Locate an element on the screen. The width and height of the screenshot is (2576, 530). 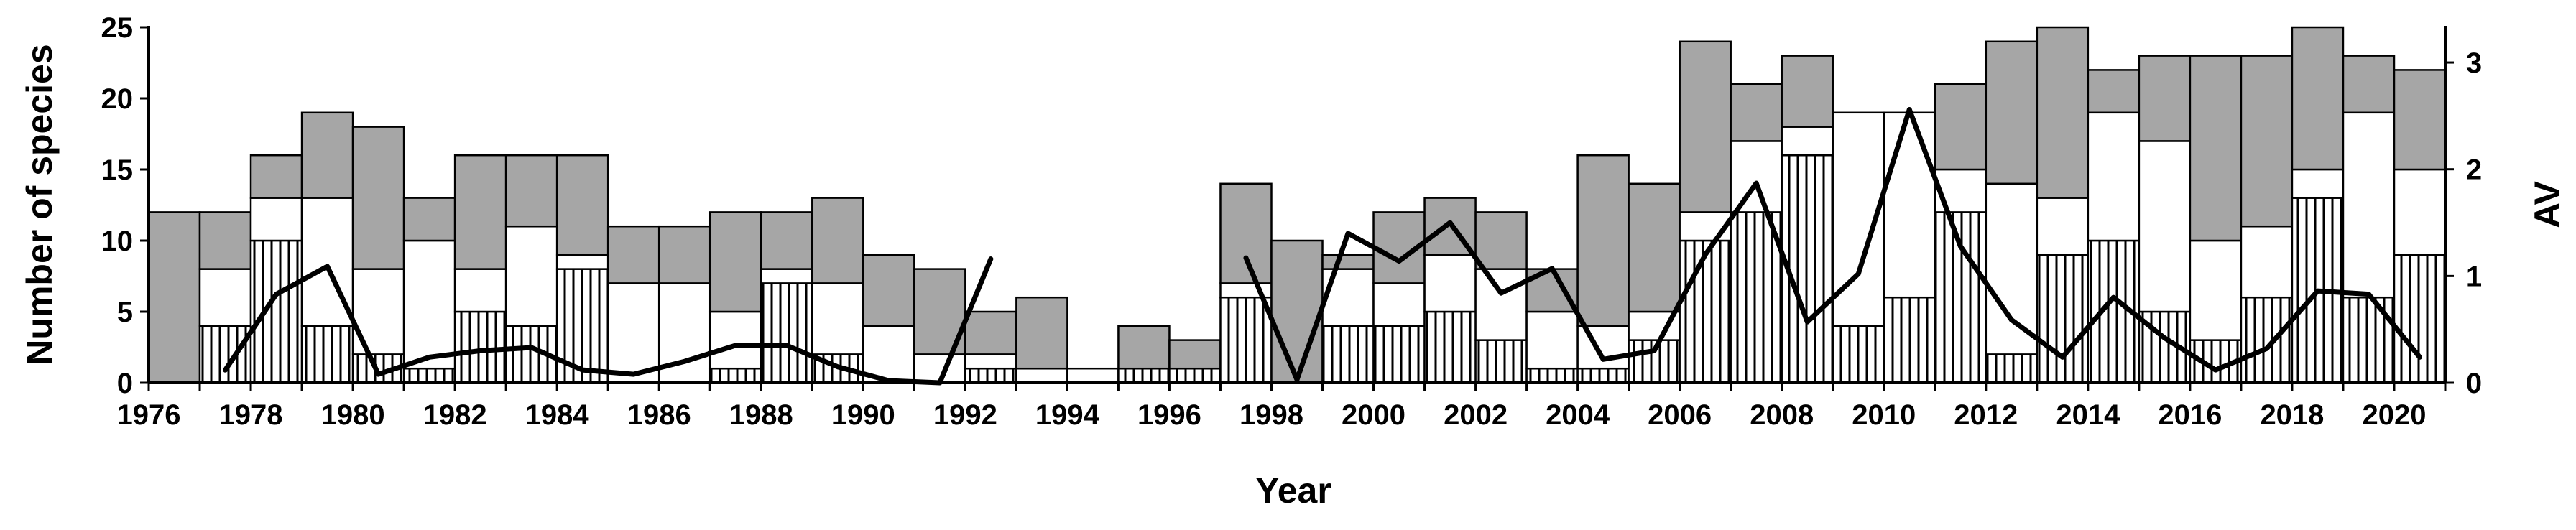
bar-segment-white-2017 is located at coordinates (2267, 262).